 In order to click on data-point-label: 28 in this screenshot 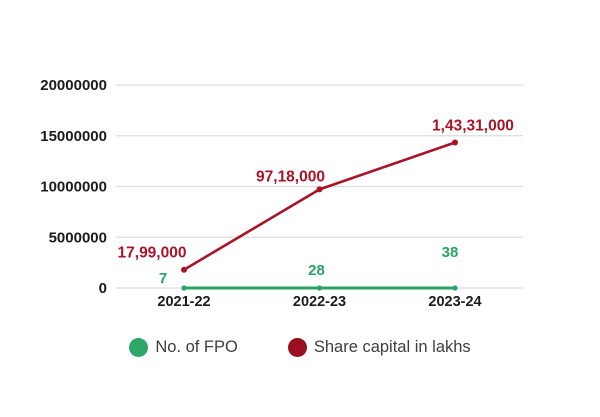, I will do `click(316, 270)`.